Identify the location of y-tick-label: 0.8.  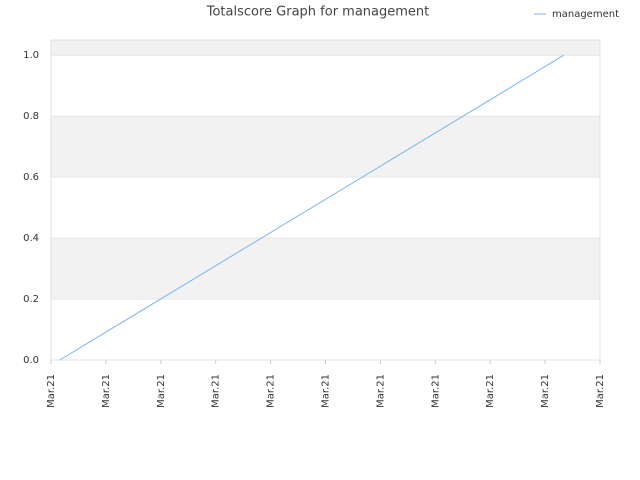
(31, 116).